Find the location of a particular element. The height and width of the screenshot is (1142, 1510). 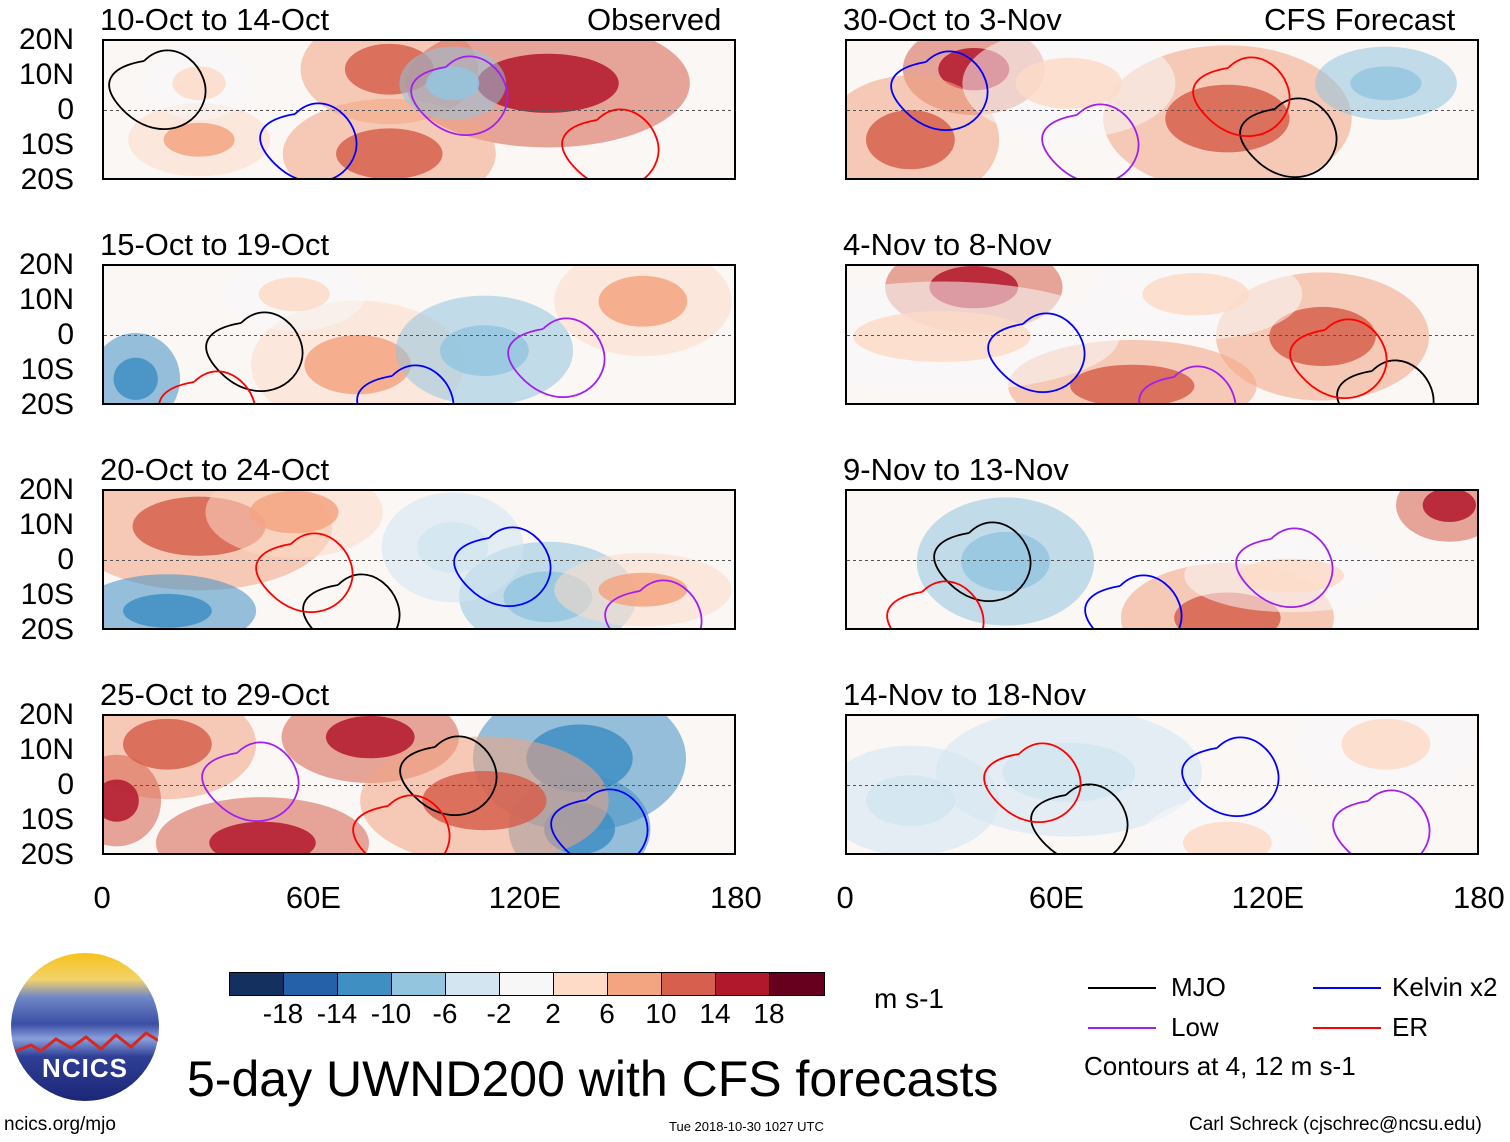

panel-title: 30-Oct to 3-Nov is located at coordinates (952, 19).